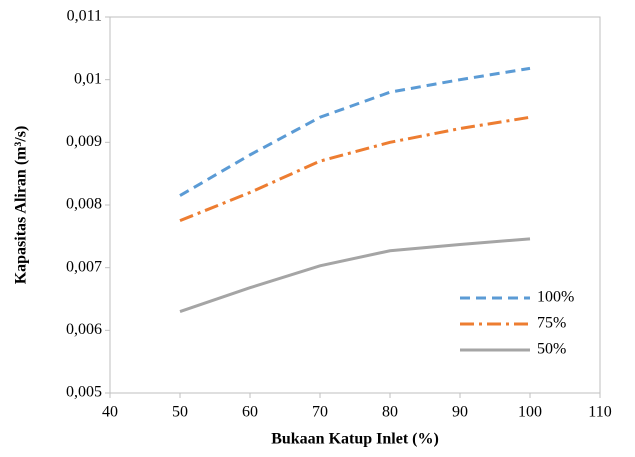  Describe the element at coordinates (21, 205) in the screenshot. I see `y-axis-title: Kapasitas Aliran (m³/s)` at that location.